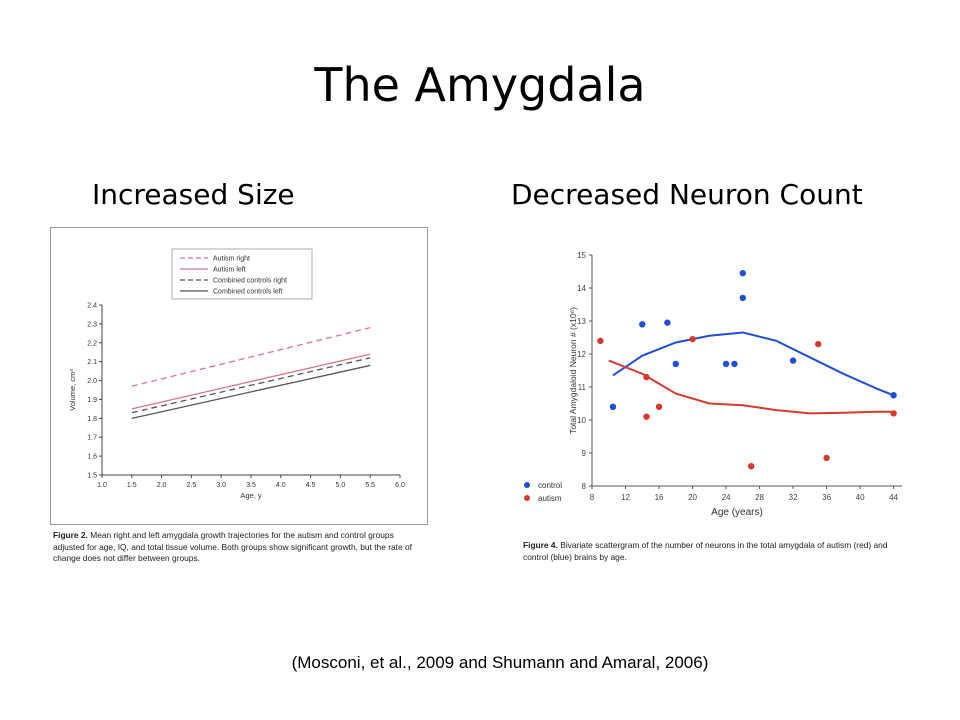  I want to click on y-tick-label: 1.6, so click(92, 457).